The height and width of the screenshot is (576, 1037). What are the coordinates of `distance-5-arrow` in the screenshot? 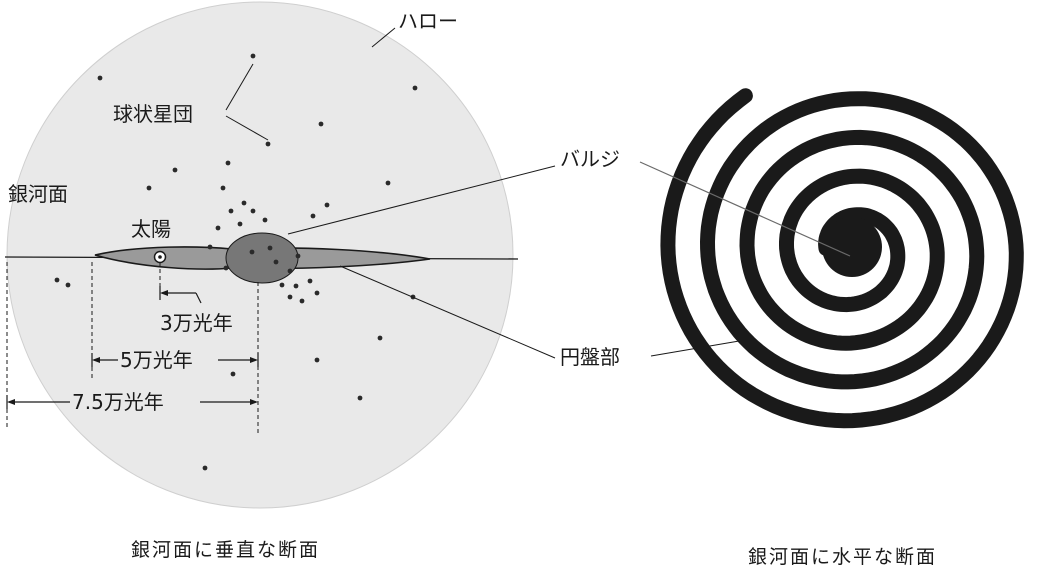 It's located at (175, 360).